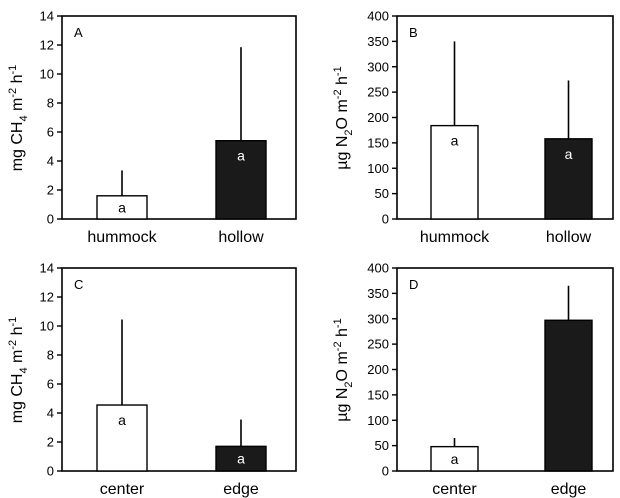 The width and height of the screenshot is (620, 498). Describe the element at coordinates (413, 284) in the screenshot. I see `panel-label: D` at that location.